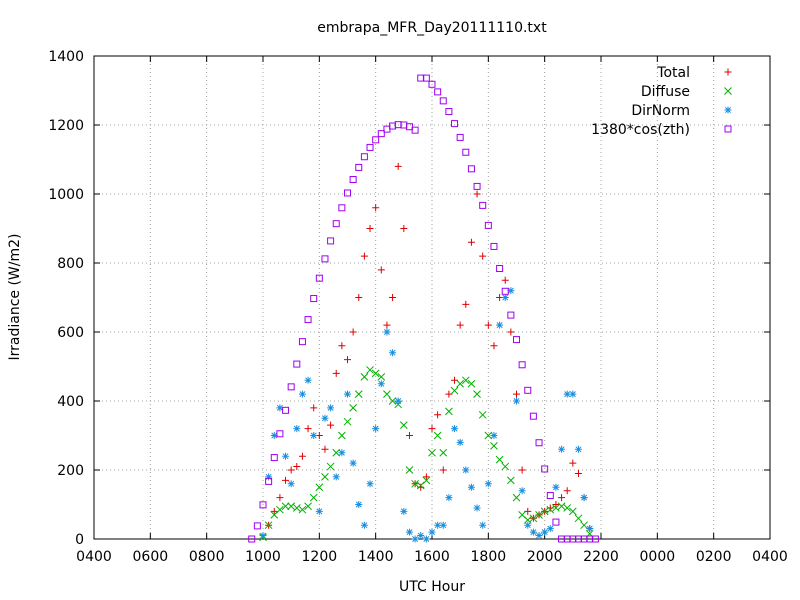  I want to click on y-tick-label: 800, so click(70, 264).